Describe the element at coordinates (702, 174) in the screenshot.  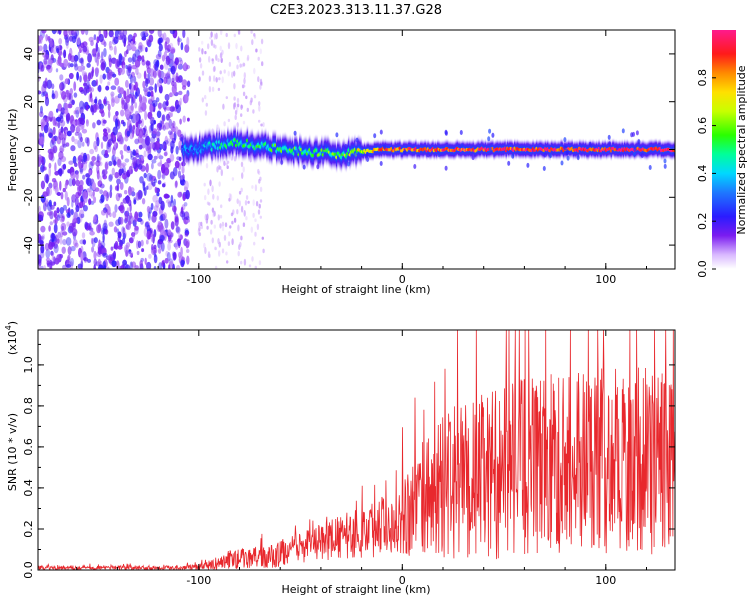
I see `colorbar-tick-label: 0.4` at that location.